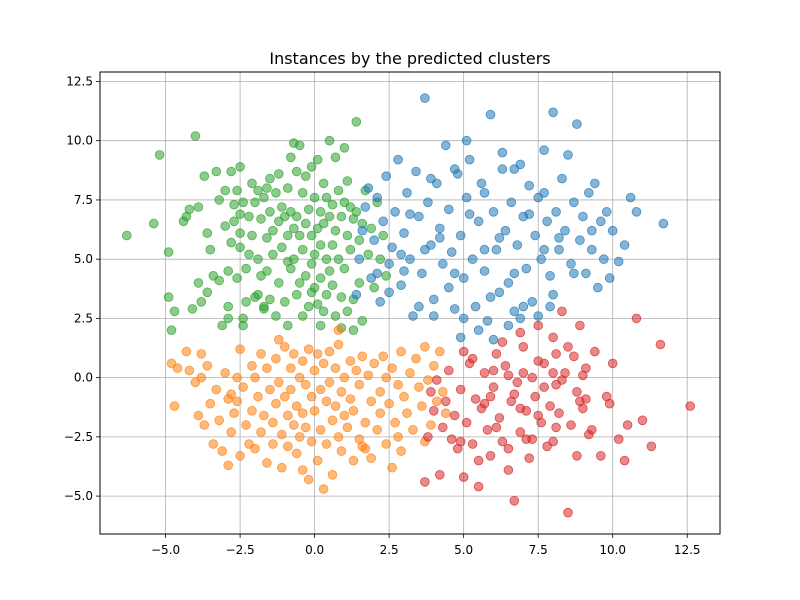  What do you see at coordinates (78, 496) in the screenshot?
I see `y-tick-label: −5.0` at bounding box center [78, 496].